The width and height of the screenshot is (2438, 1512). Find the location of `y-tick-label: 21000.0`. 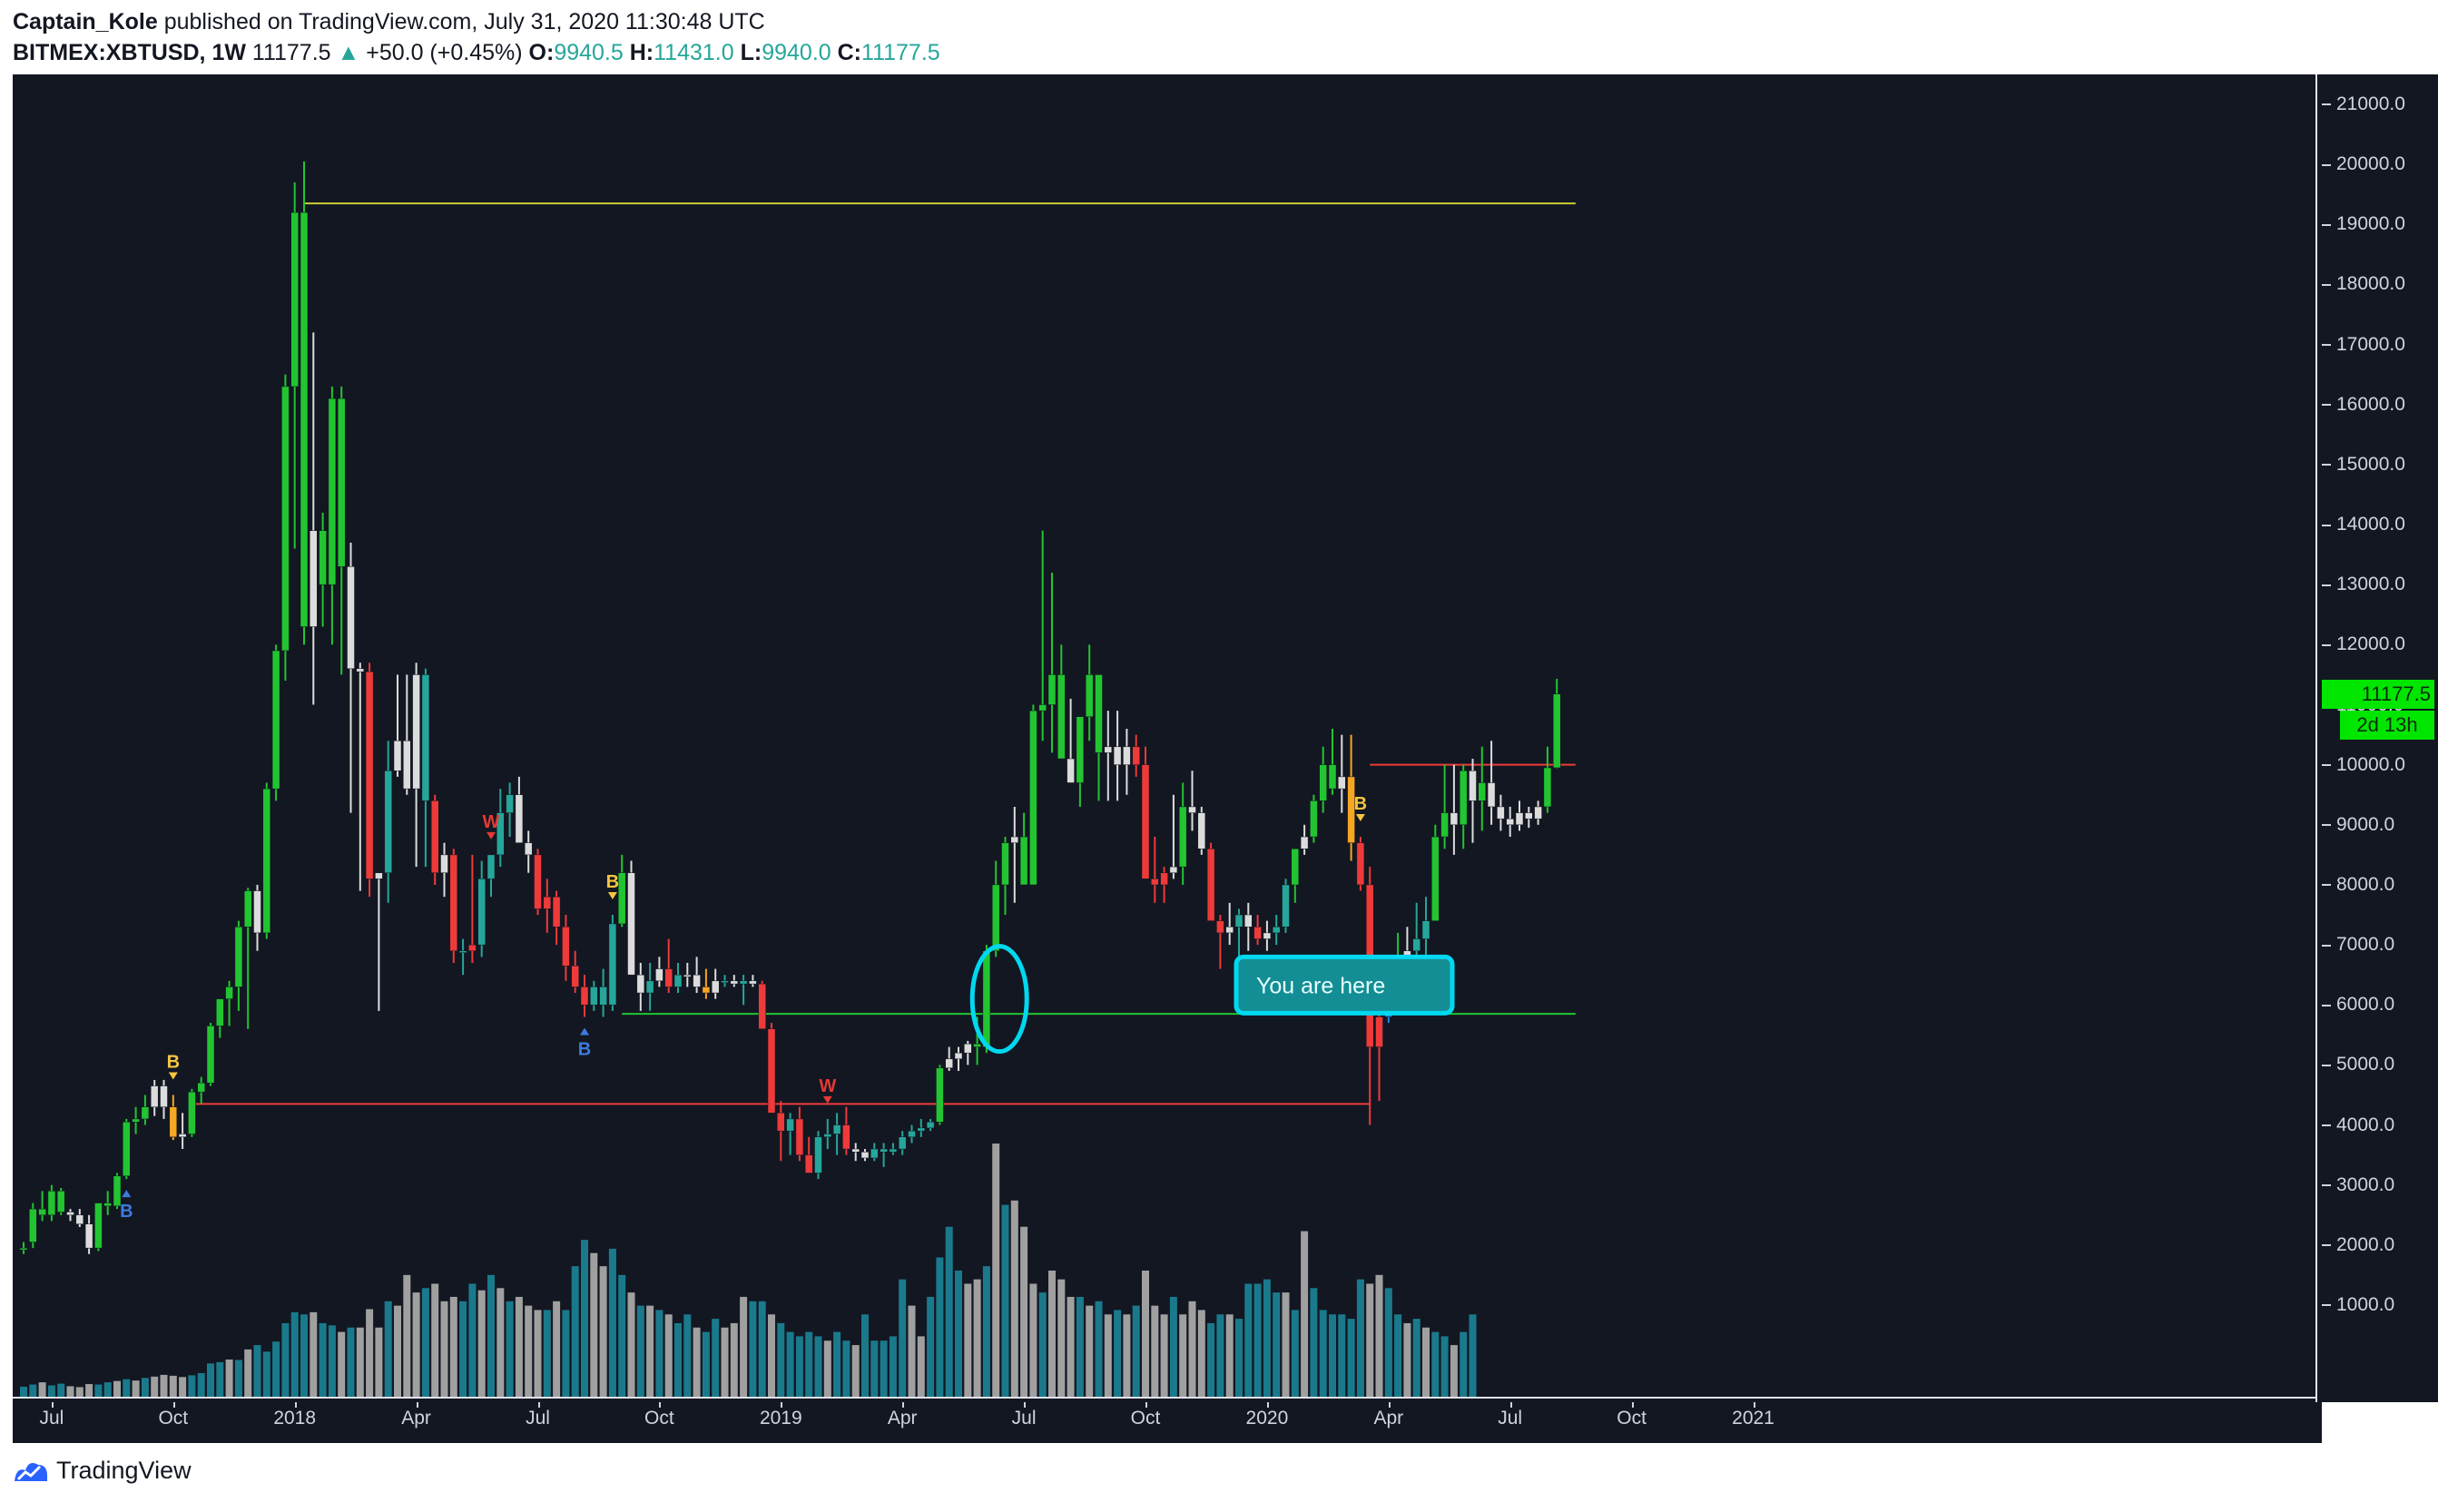

y-tick-label: 21000.0 is located at coordinates (2363, 104).